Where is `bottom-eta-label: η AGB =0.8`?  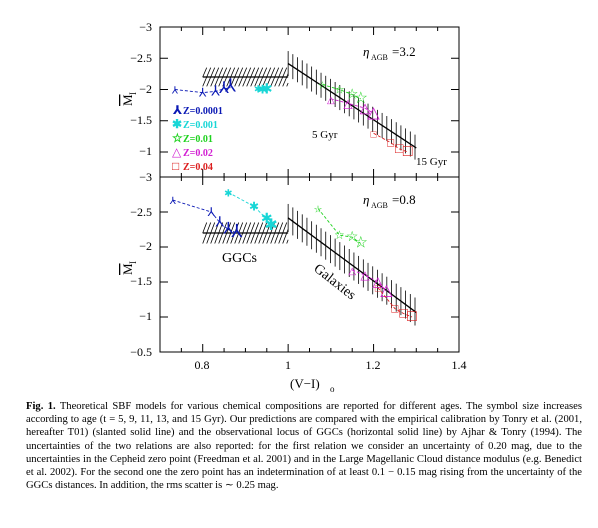
bottom-eta-label: η AGB =0.8 is located at coordinates (389, 201).